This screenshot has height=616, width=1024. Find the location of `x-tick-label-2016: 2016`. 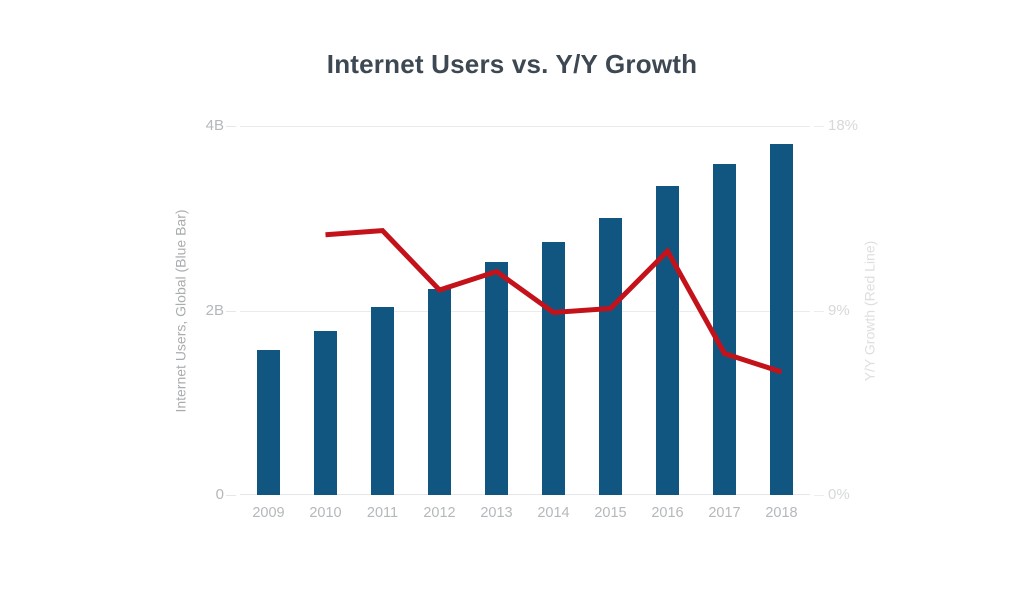

x-tick-label-2016: 2016 is located at coordinates (667, 513).